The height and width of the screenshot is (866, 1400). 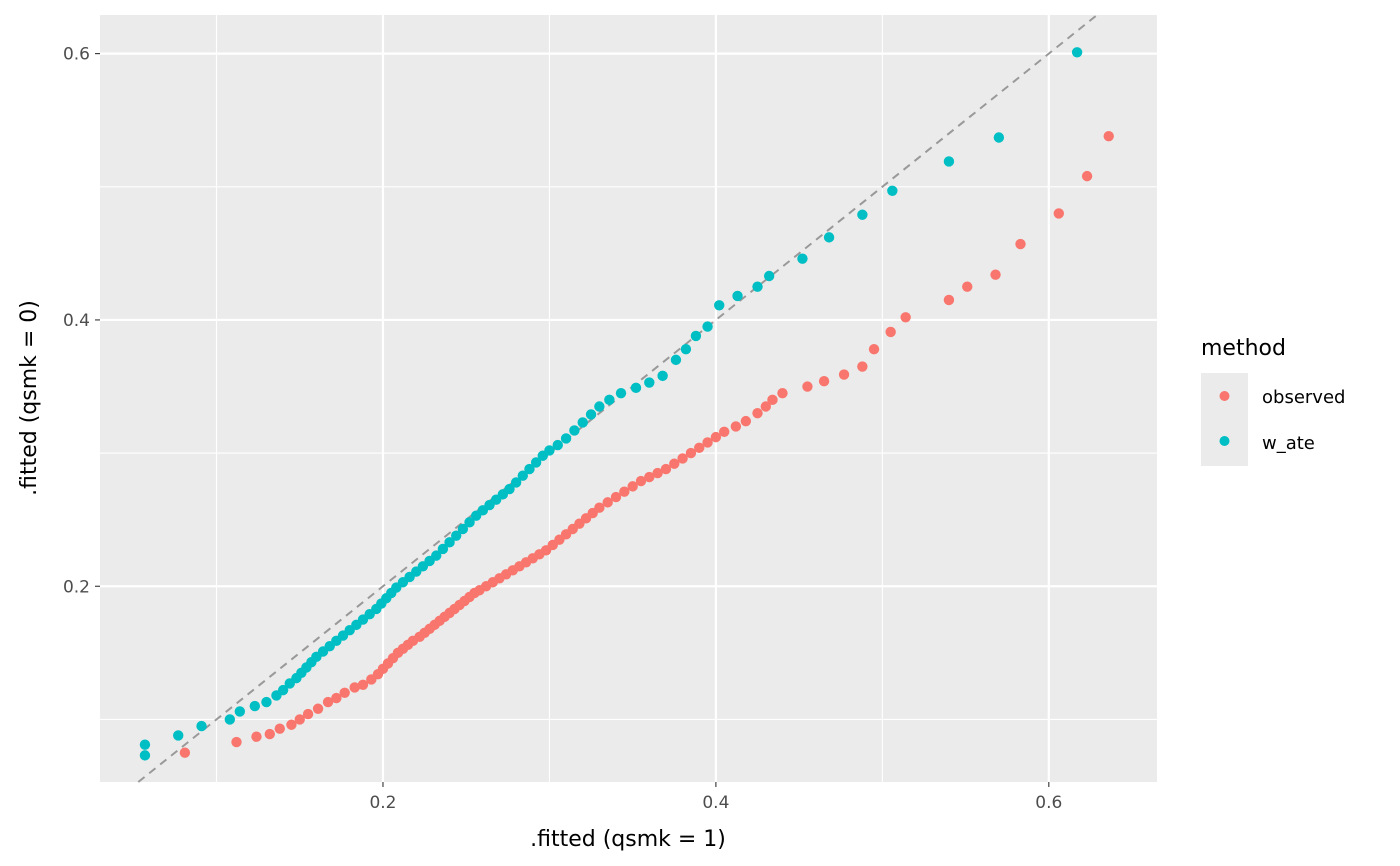 I want to click on legend-label-w-ate: w_ate, so click(x=1288, y=443).